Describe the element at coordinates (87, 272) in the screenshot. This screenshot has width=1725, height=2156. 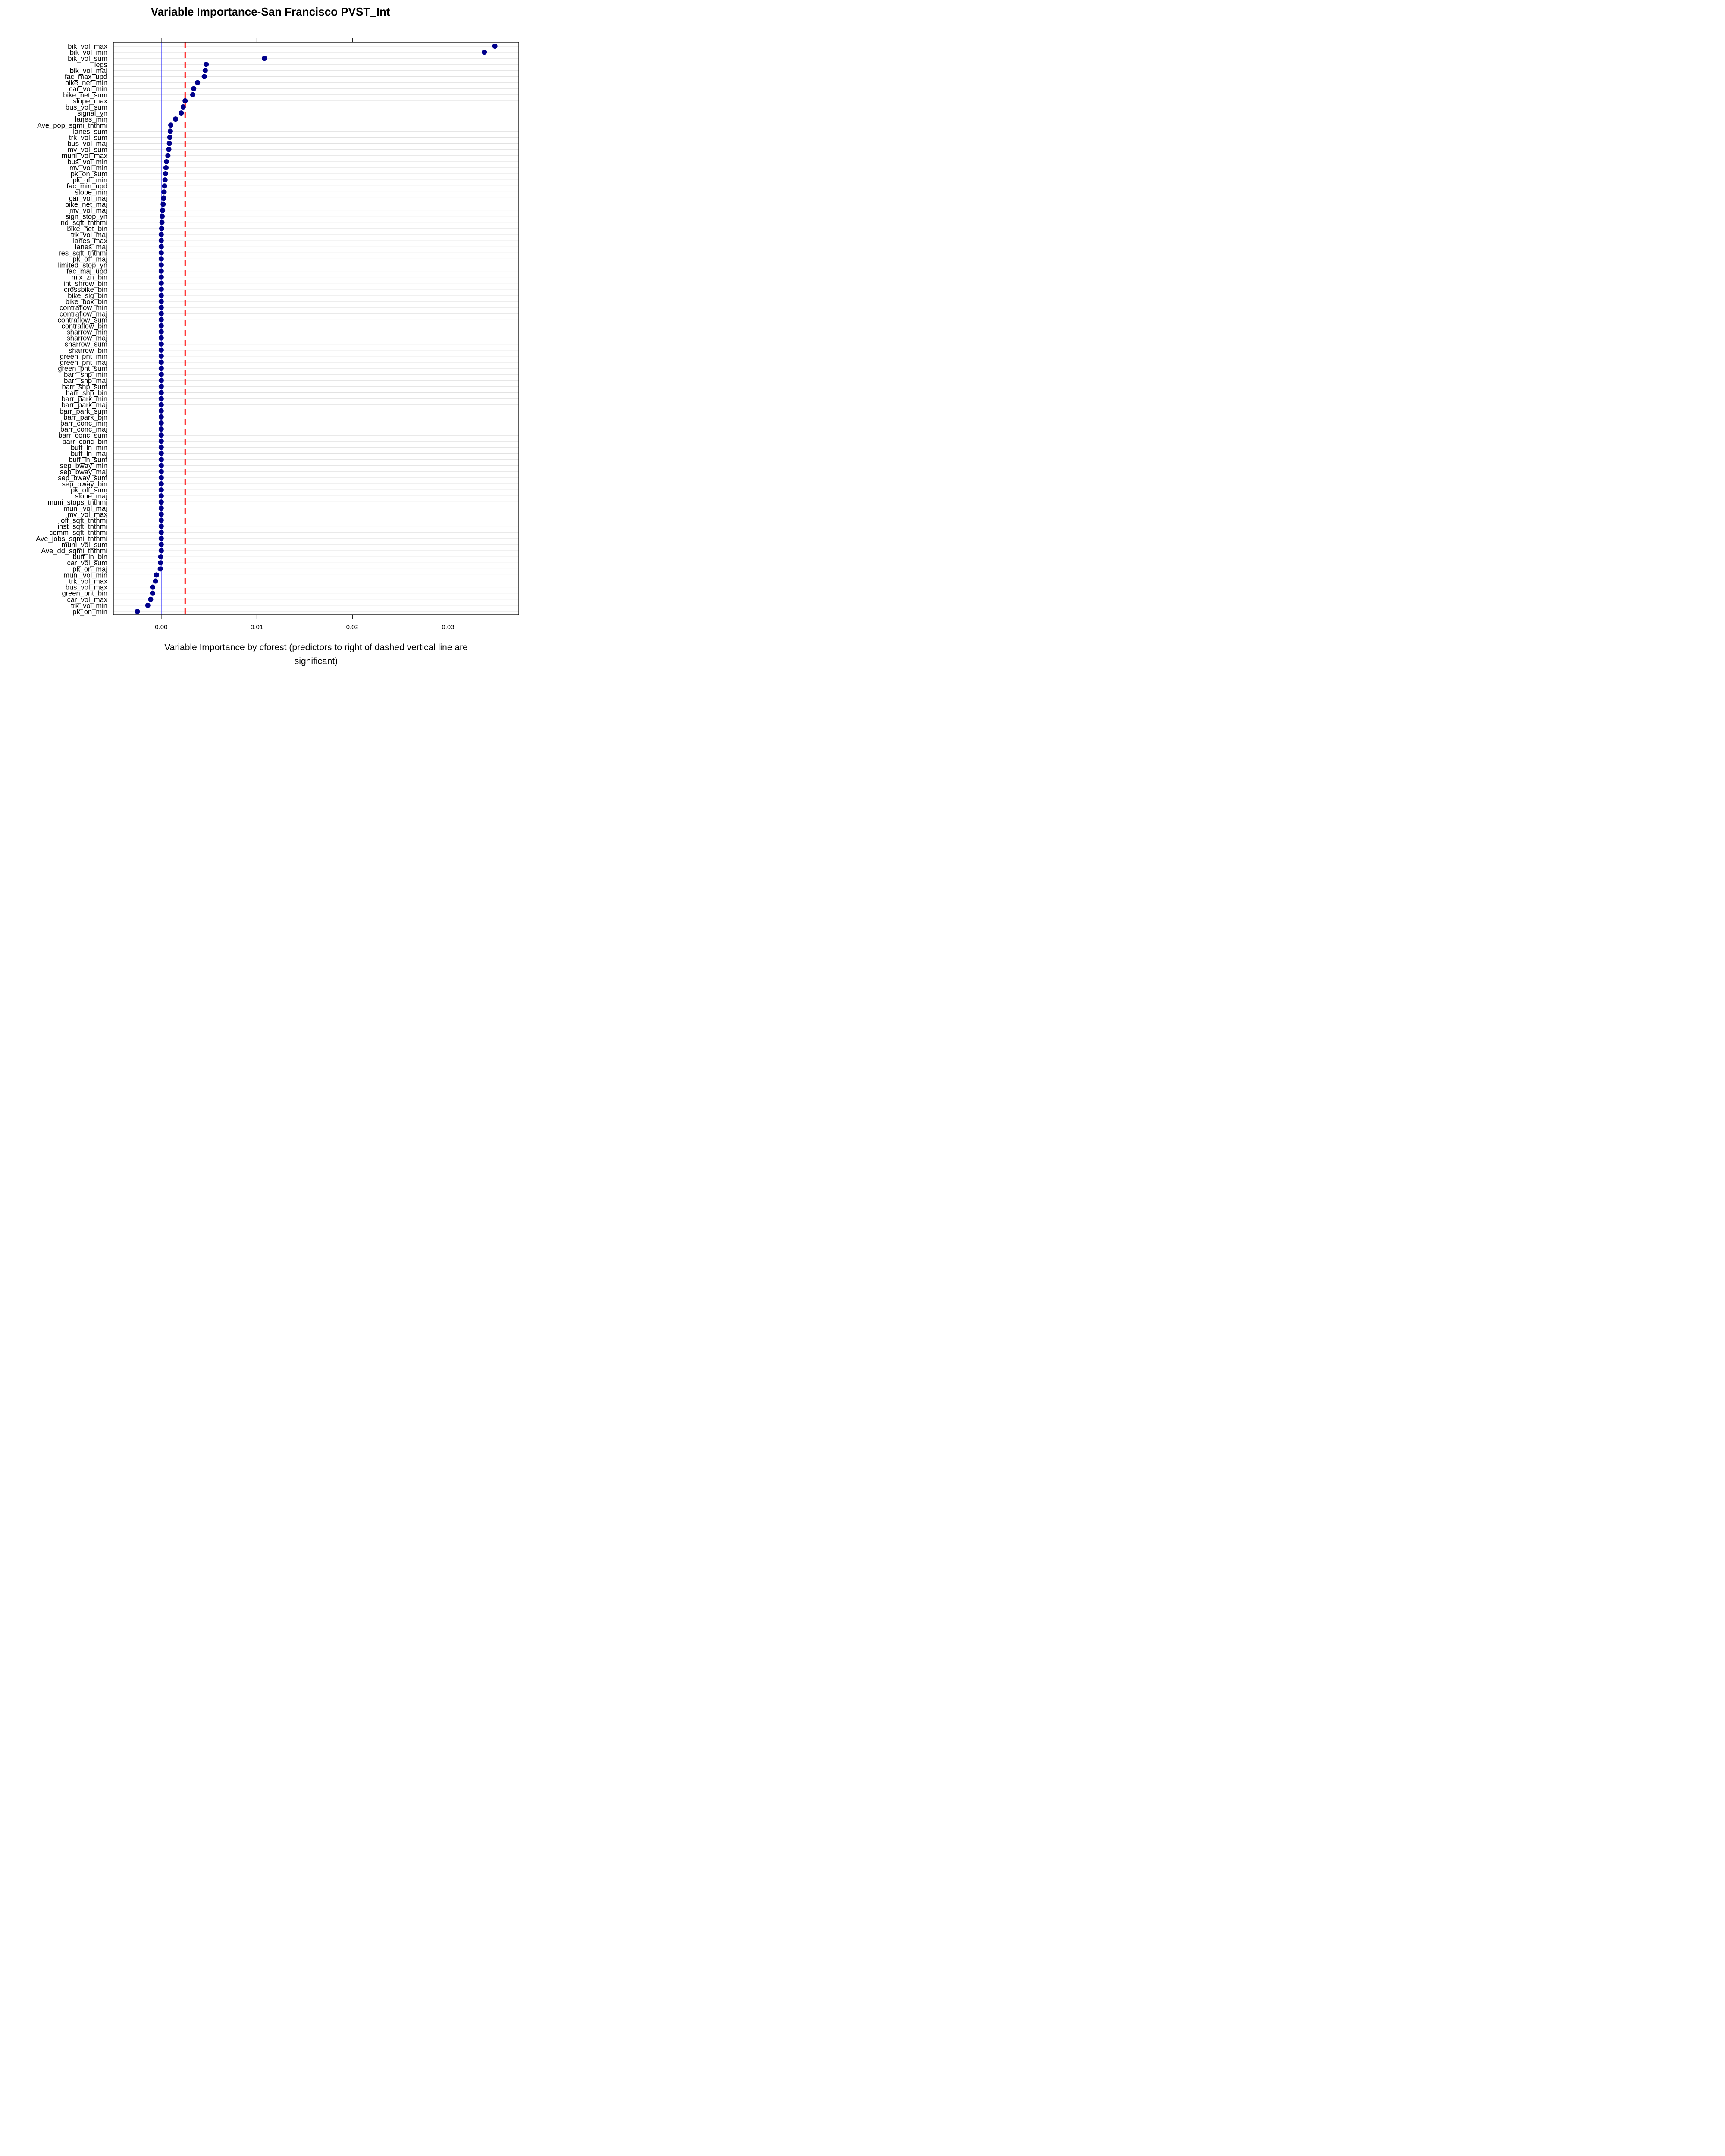
I see `category-label: fac_maj_upd` at that location.